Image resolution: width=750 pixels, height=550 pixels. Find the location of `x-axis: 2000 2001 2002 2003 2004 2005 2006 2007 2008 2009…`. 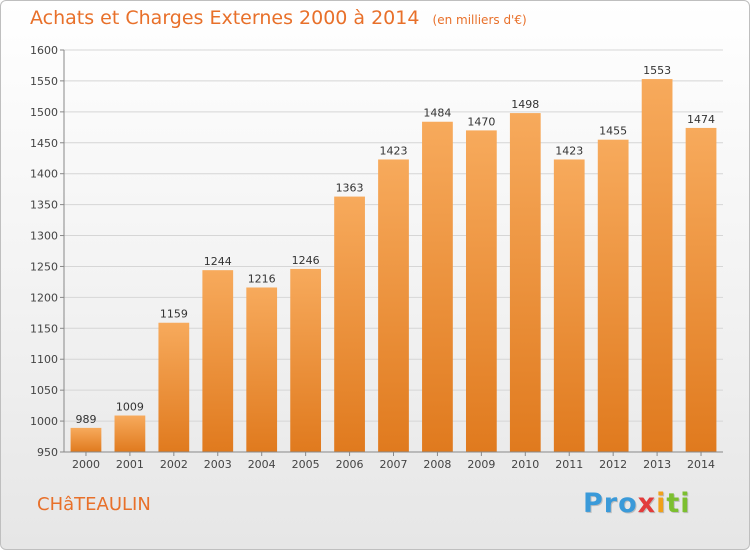

x-axis: 2000 2001 2002 2003 2004 2005 2006 2007 2008 2009… is located at coordinates (393, 461).